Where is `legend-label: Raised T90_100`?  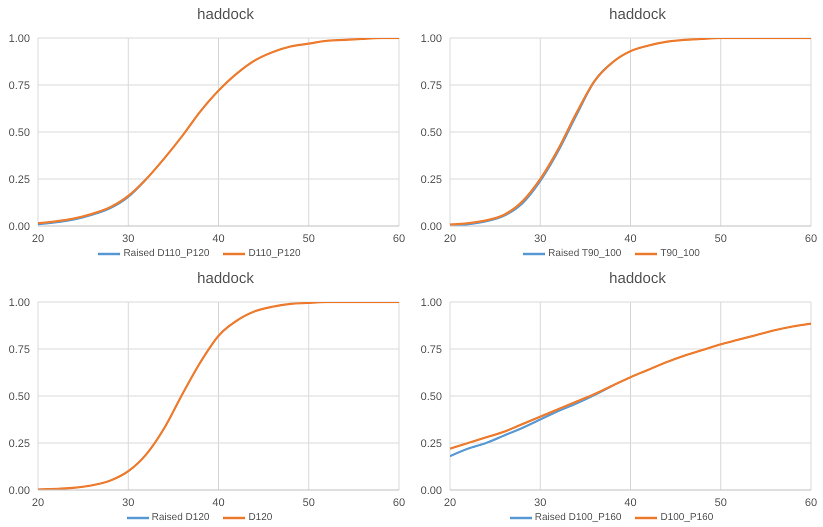 legend-label: Raised T90_100 is located at coordinates (585, 253).